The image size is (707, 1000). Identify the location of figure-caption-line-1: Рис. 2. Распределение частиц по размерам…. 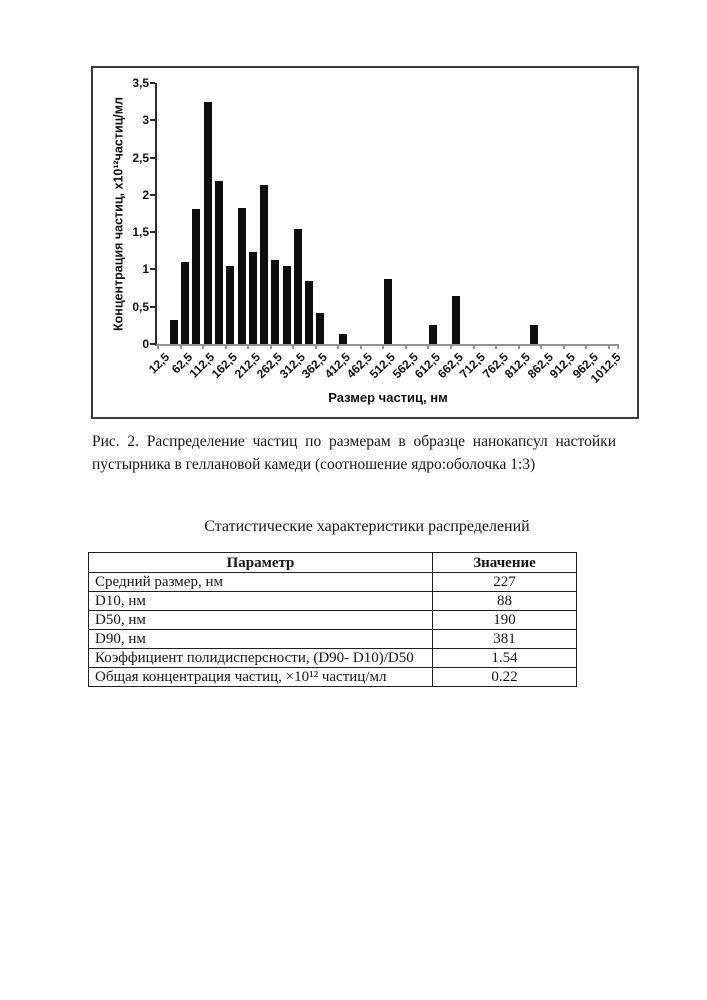
(354, 441).